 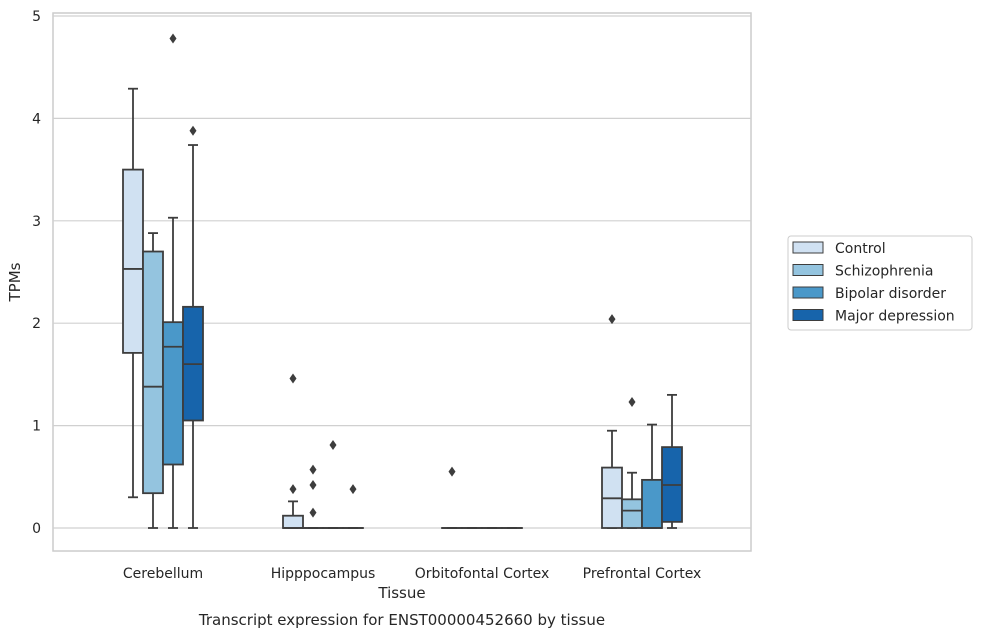 I want to click on y-tick-label: 4, so click(x=36, y=119).